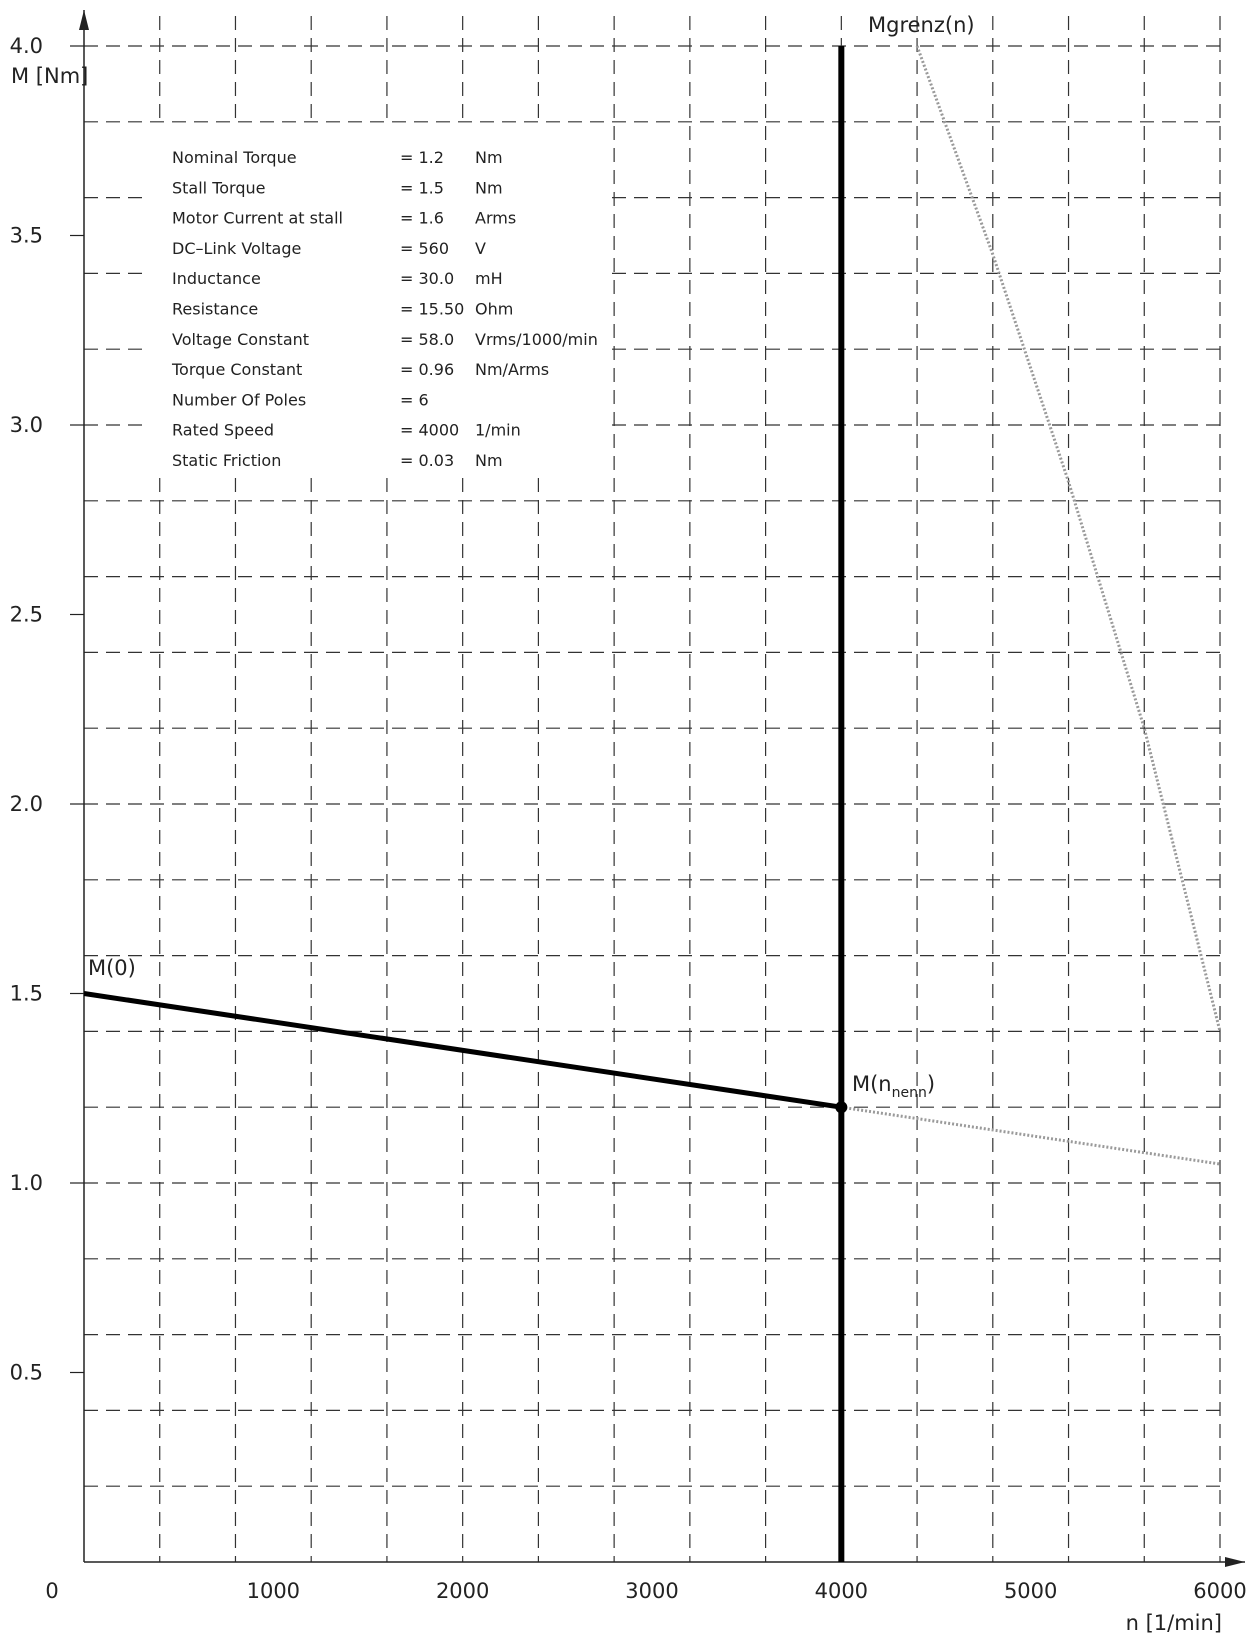 The width and height of the screenshot is (1255, 1642). Describe the element at coordinates (651, 1591) in the screenshot. I see `x-tick-label: 3000` at that location.